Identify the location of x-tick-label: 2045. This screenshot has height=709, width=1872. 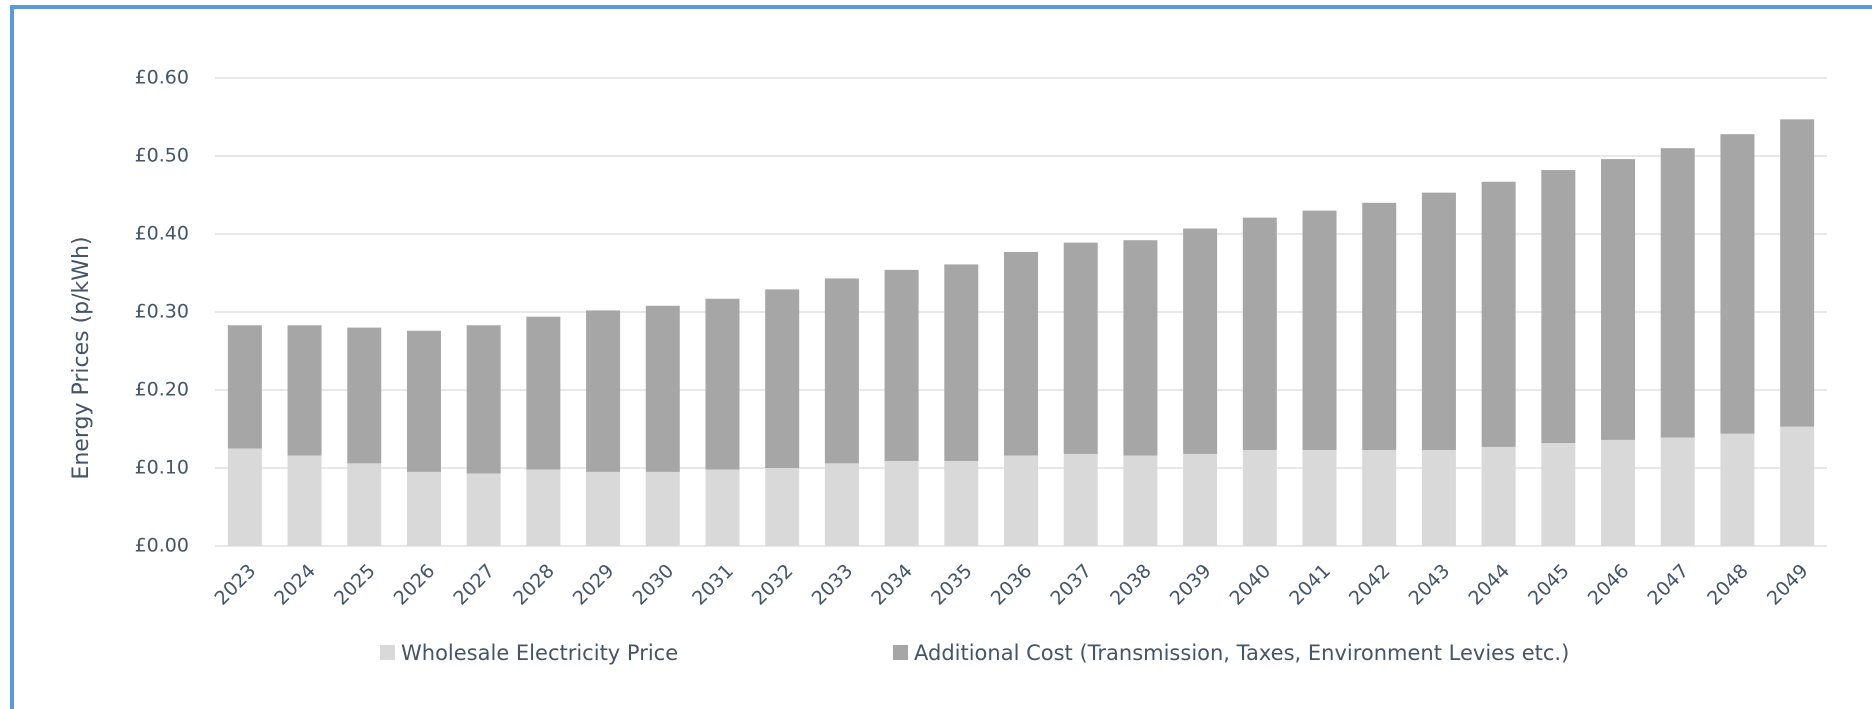
(1549, 585).